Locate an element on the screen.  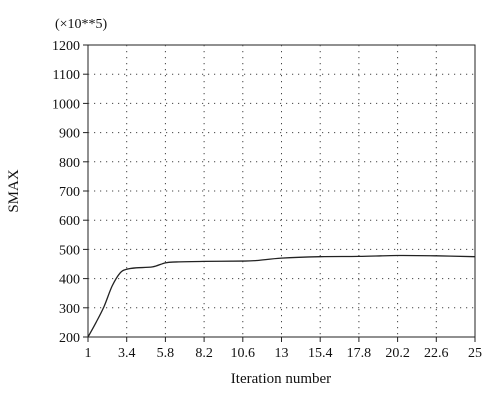
y-tick-label: 700 is located at coordinates (69, 192).